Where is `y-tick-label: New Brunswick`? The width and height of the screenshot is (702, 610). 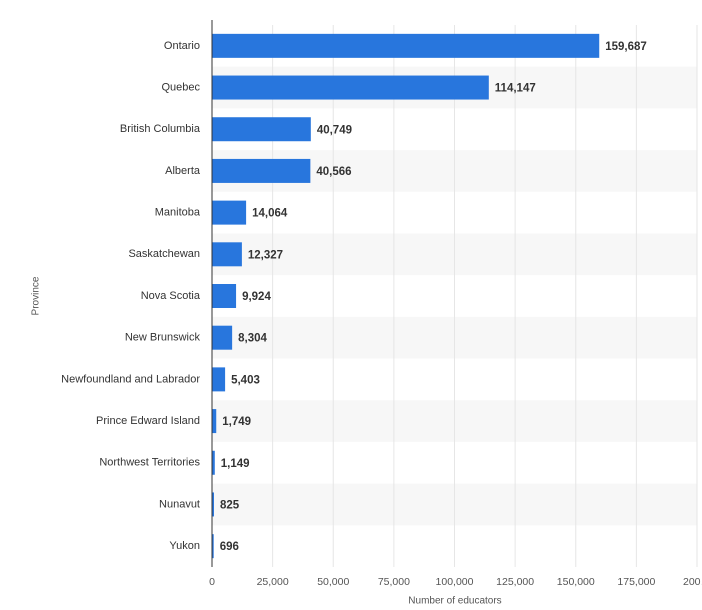 y-tick-label: New Brunswick is located at coordinates (163, 338).